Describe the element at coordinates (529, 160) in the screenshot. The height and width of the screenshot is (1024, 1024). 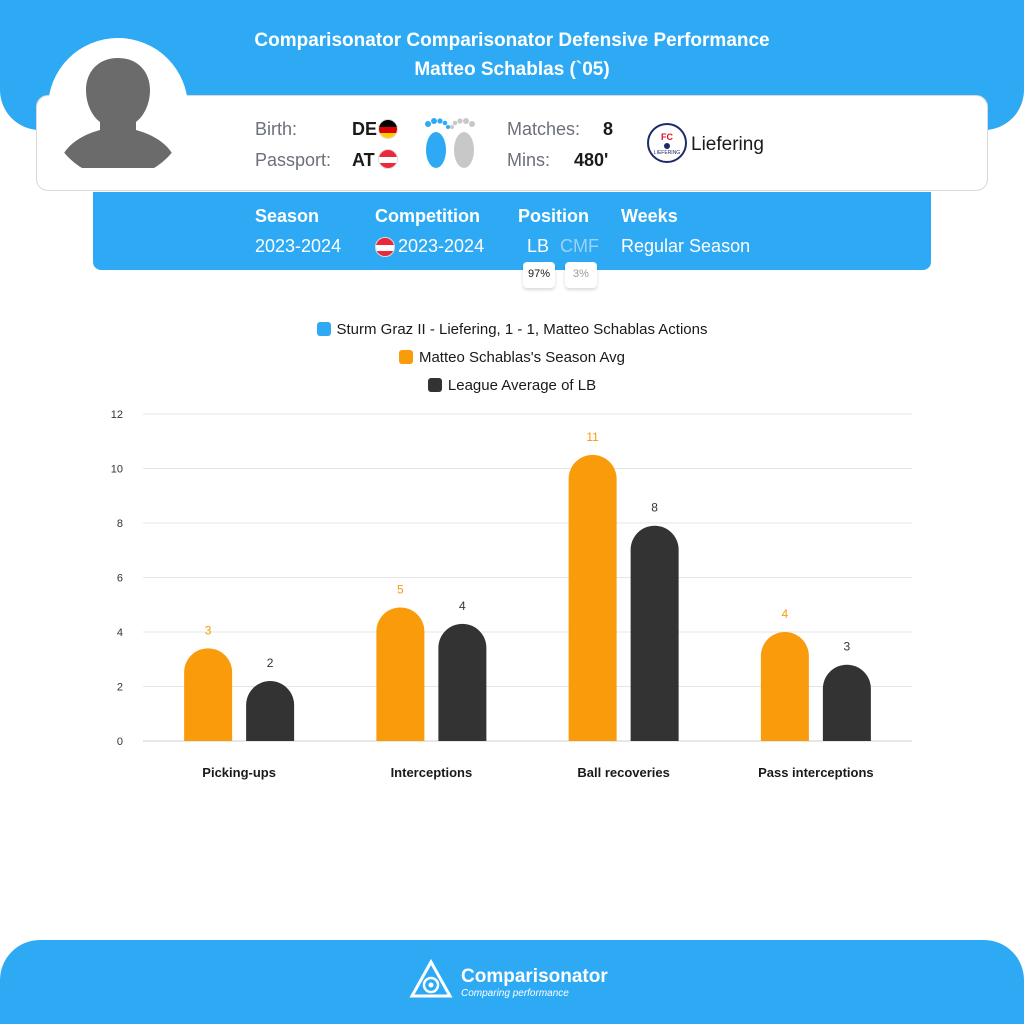
I see `mins-label: Mins:` at that location.